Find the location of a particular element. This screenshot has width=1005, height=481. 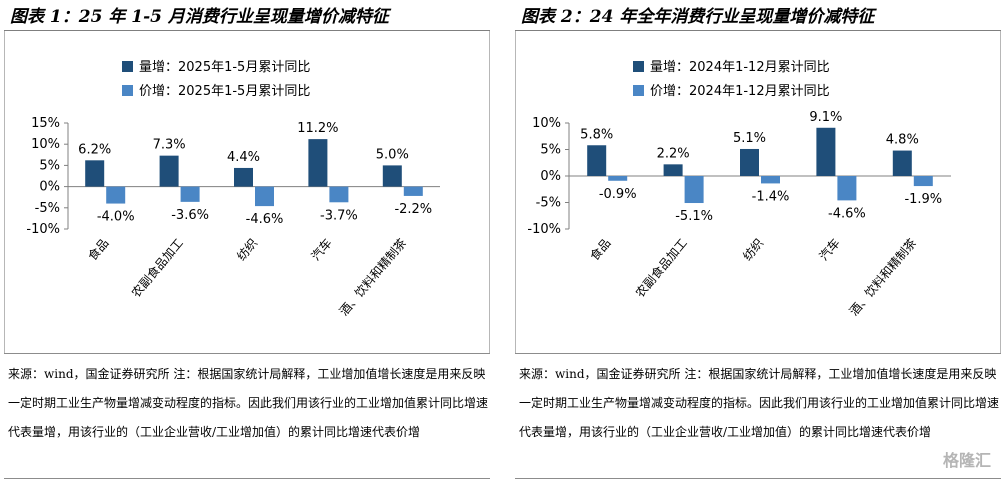

y-tick-label: 15% is located at coordinates (45, 123).